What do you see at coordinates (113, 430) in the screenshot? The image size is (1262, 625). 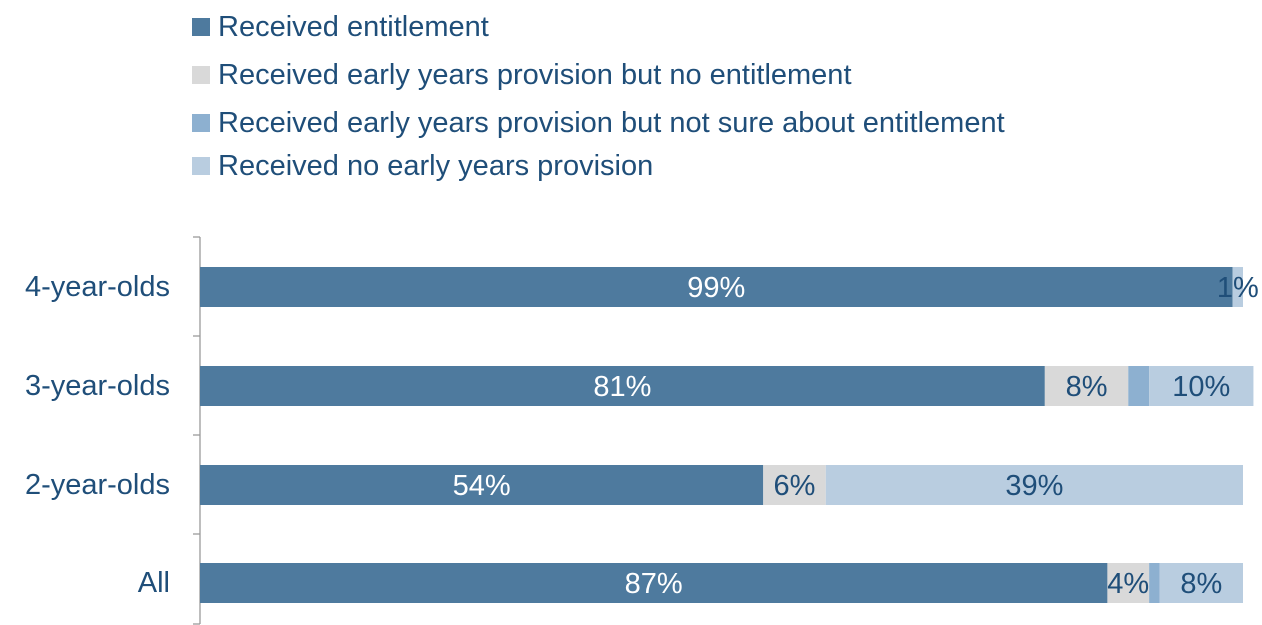 I see `category-axis: 4-year-olds 3-year-olds 2-year-olds All` at bounding box center [113, 430].